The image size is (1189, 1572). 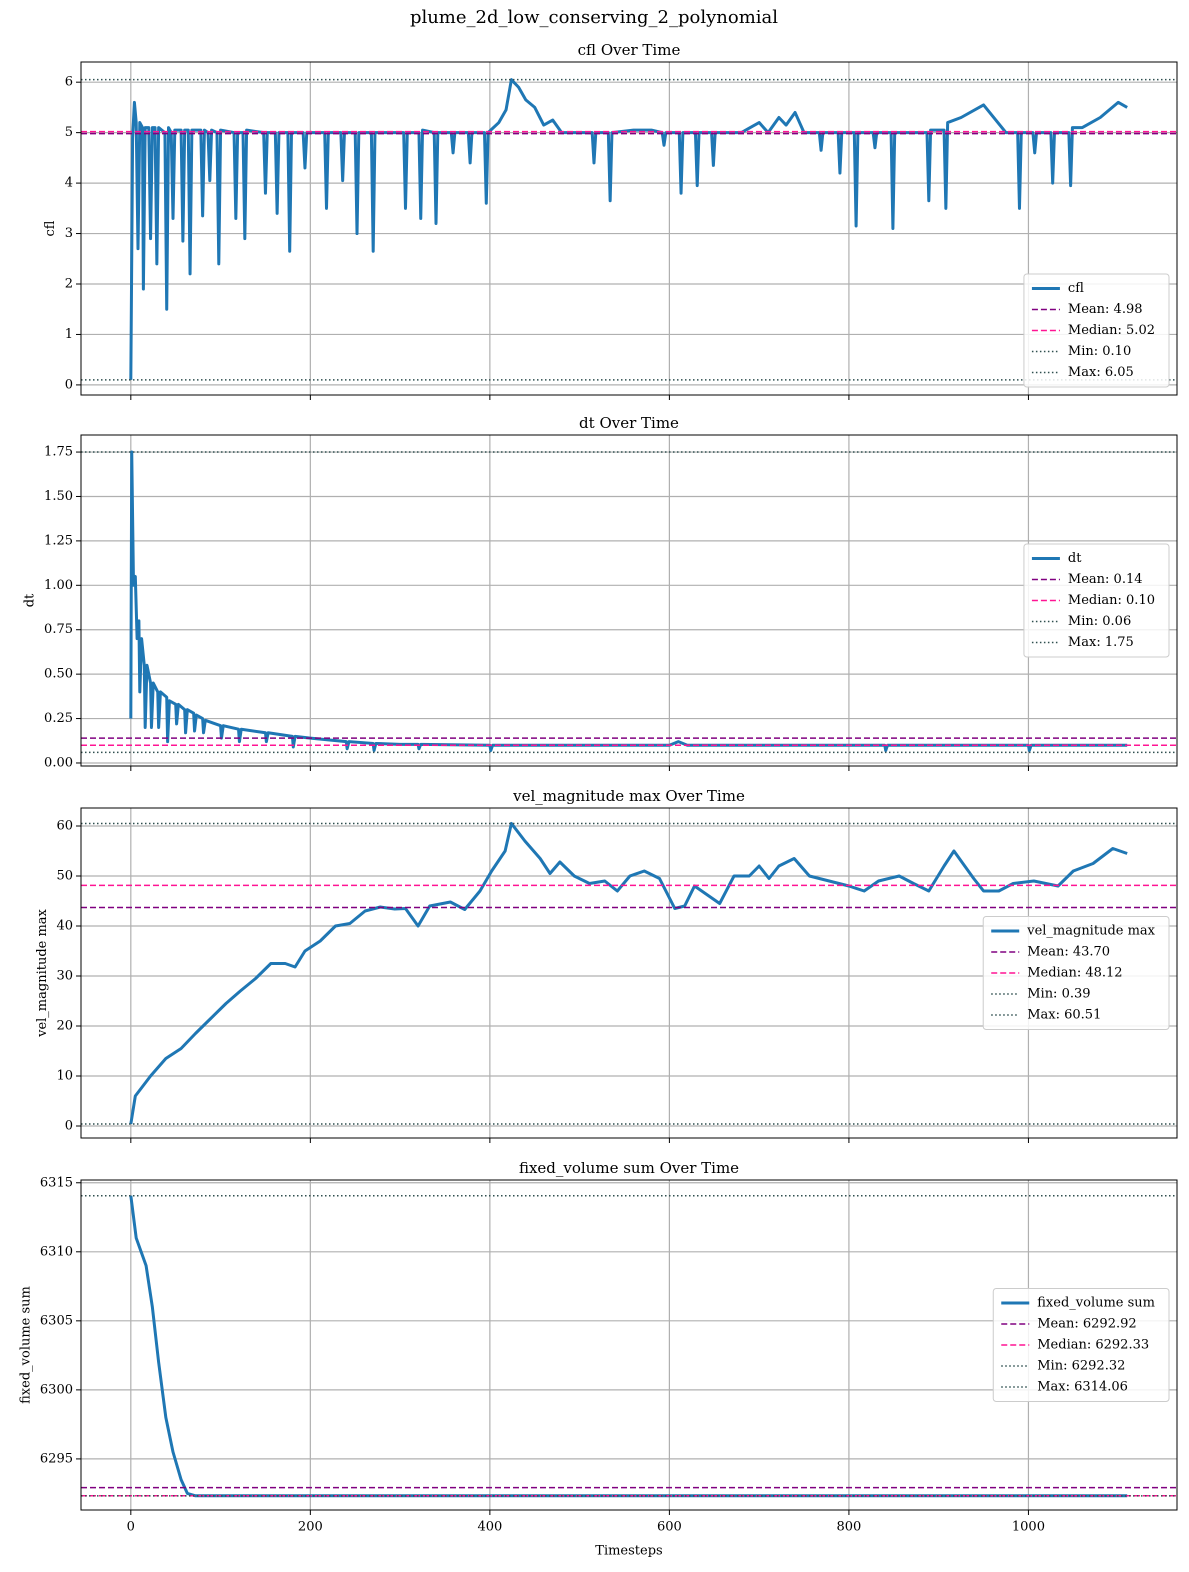 I want to click on y-axis-label: vel_magnitude max, so click(x=42, y=972).